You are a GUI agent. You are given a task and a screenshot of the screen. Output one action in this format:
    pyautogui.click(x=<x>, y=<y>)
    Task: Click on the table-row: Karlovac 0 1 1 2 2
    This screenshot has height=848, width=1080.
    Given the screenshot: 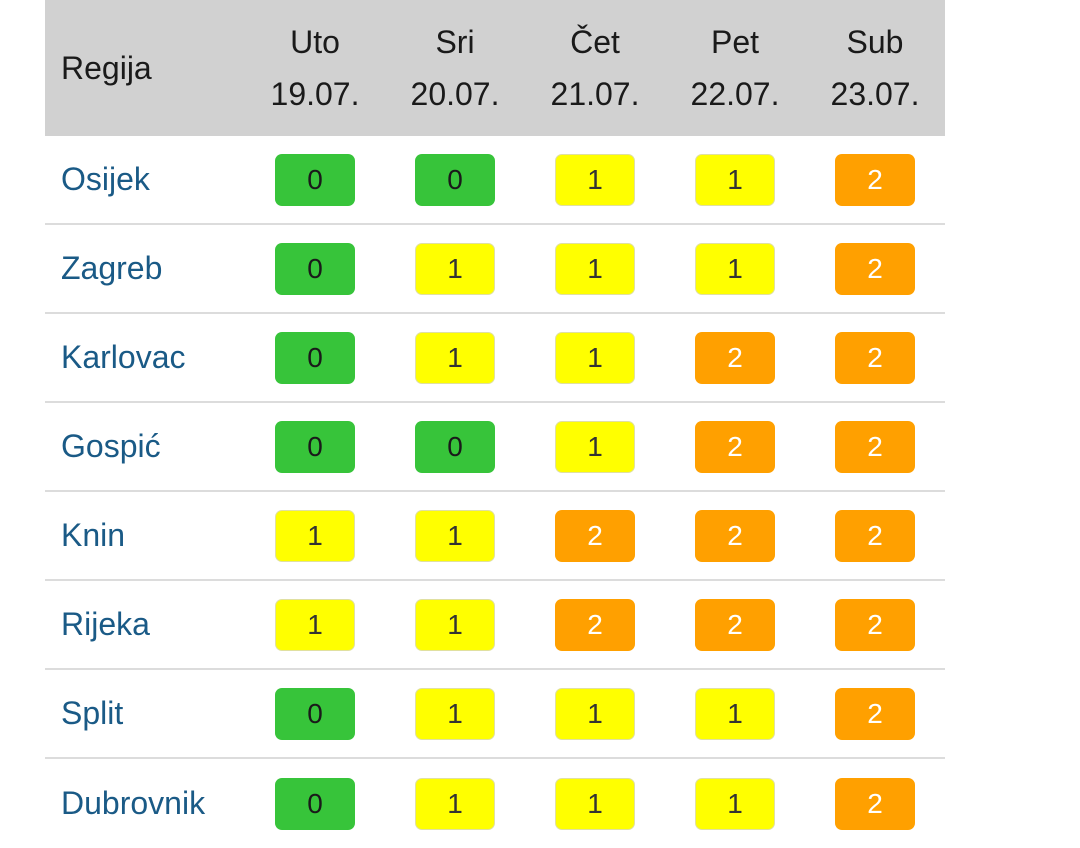 What is the action you would take?
    pyautogui.click(x=495, y=358)
    